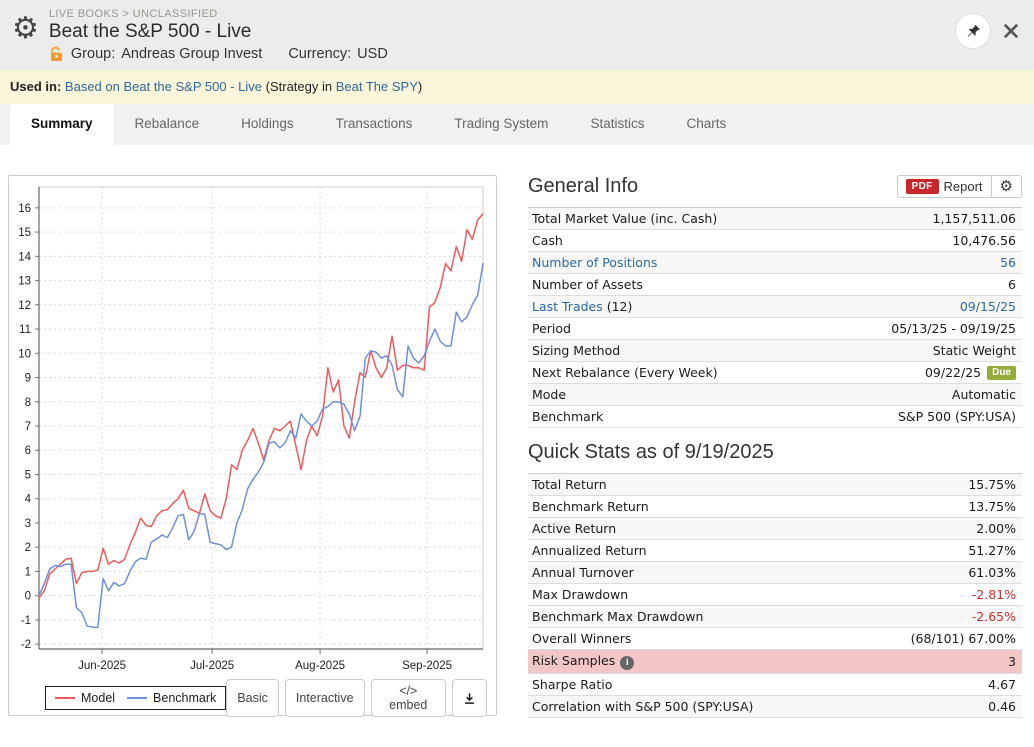 This screenshot has width=1034, height=747. What do you see at coordinates (992, 572) in the screenshot?
I see `row-value: 61.03%` at bounding box center [992, 572].